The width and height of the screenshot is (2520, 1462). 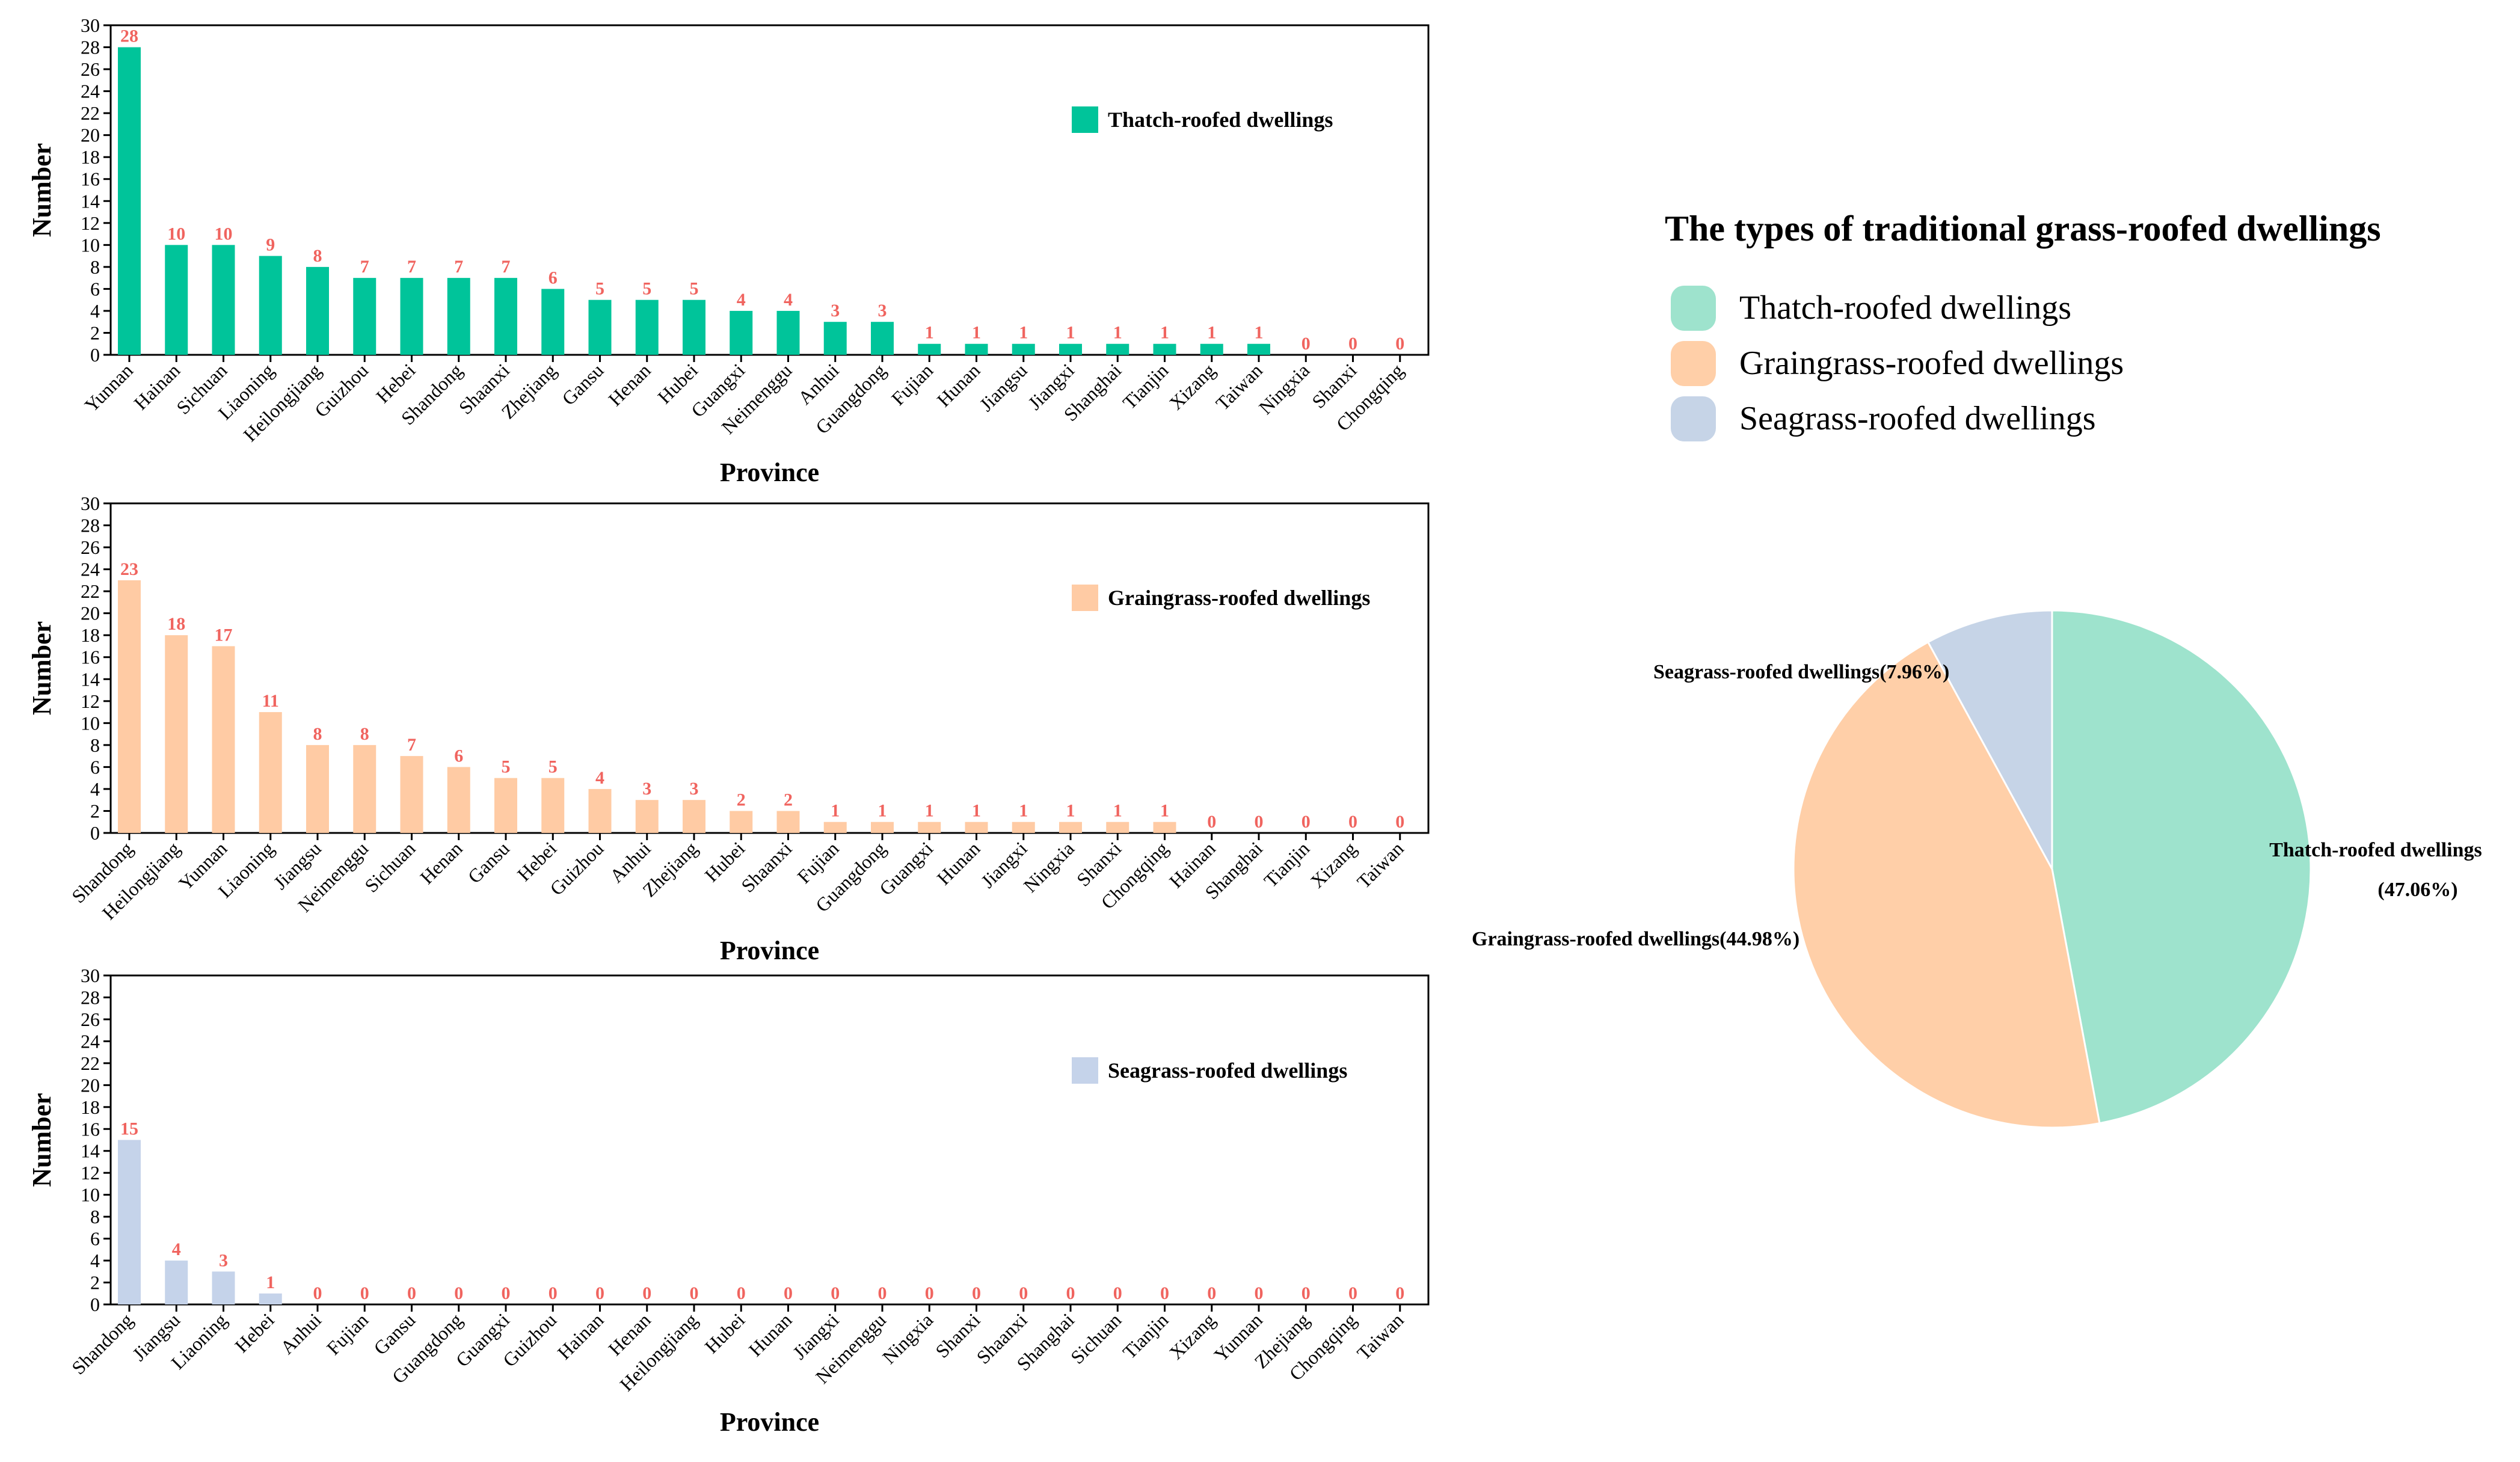 I want to click on data-label: 17, so click(x=224, y=635).